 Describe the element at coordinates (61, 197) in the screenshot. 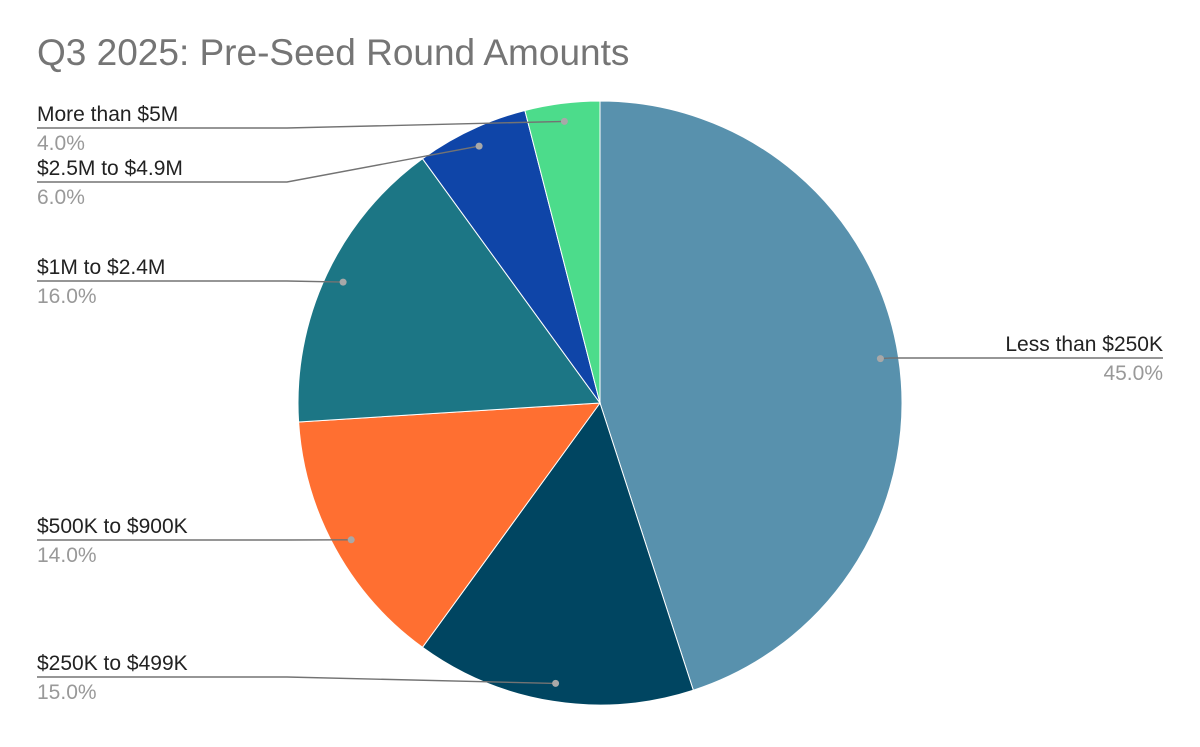

I see `slice-value-2-5m-to-4-9m: 6.0%` at that location.